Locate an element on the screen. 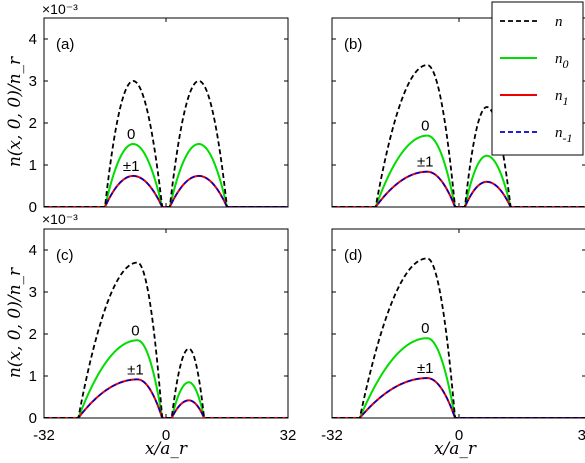  x-axis-label-right: x/a_r is located at coordinates (455, 449).